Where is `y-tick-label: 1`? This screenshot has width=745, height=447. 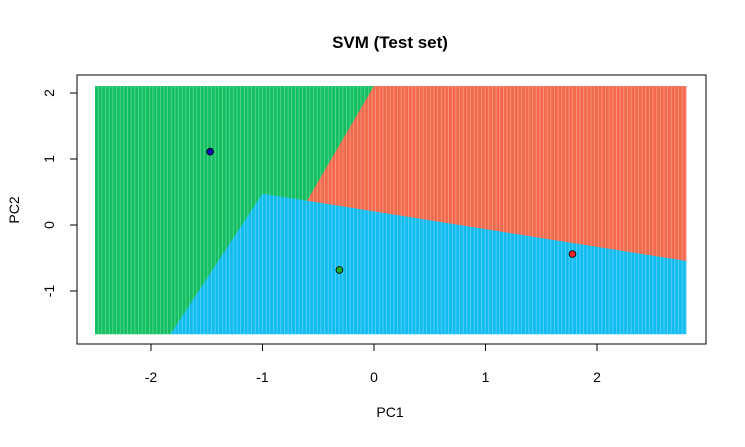 y-tick-label: 1 is located at coordinates (49, 159).